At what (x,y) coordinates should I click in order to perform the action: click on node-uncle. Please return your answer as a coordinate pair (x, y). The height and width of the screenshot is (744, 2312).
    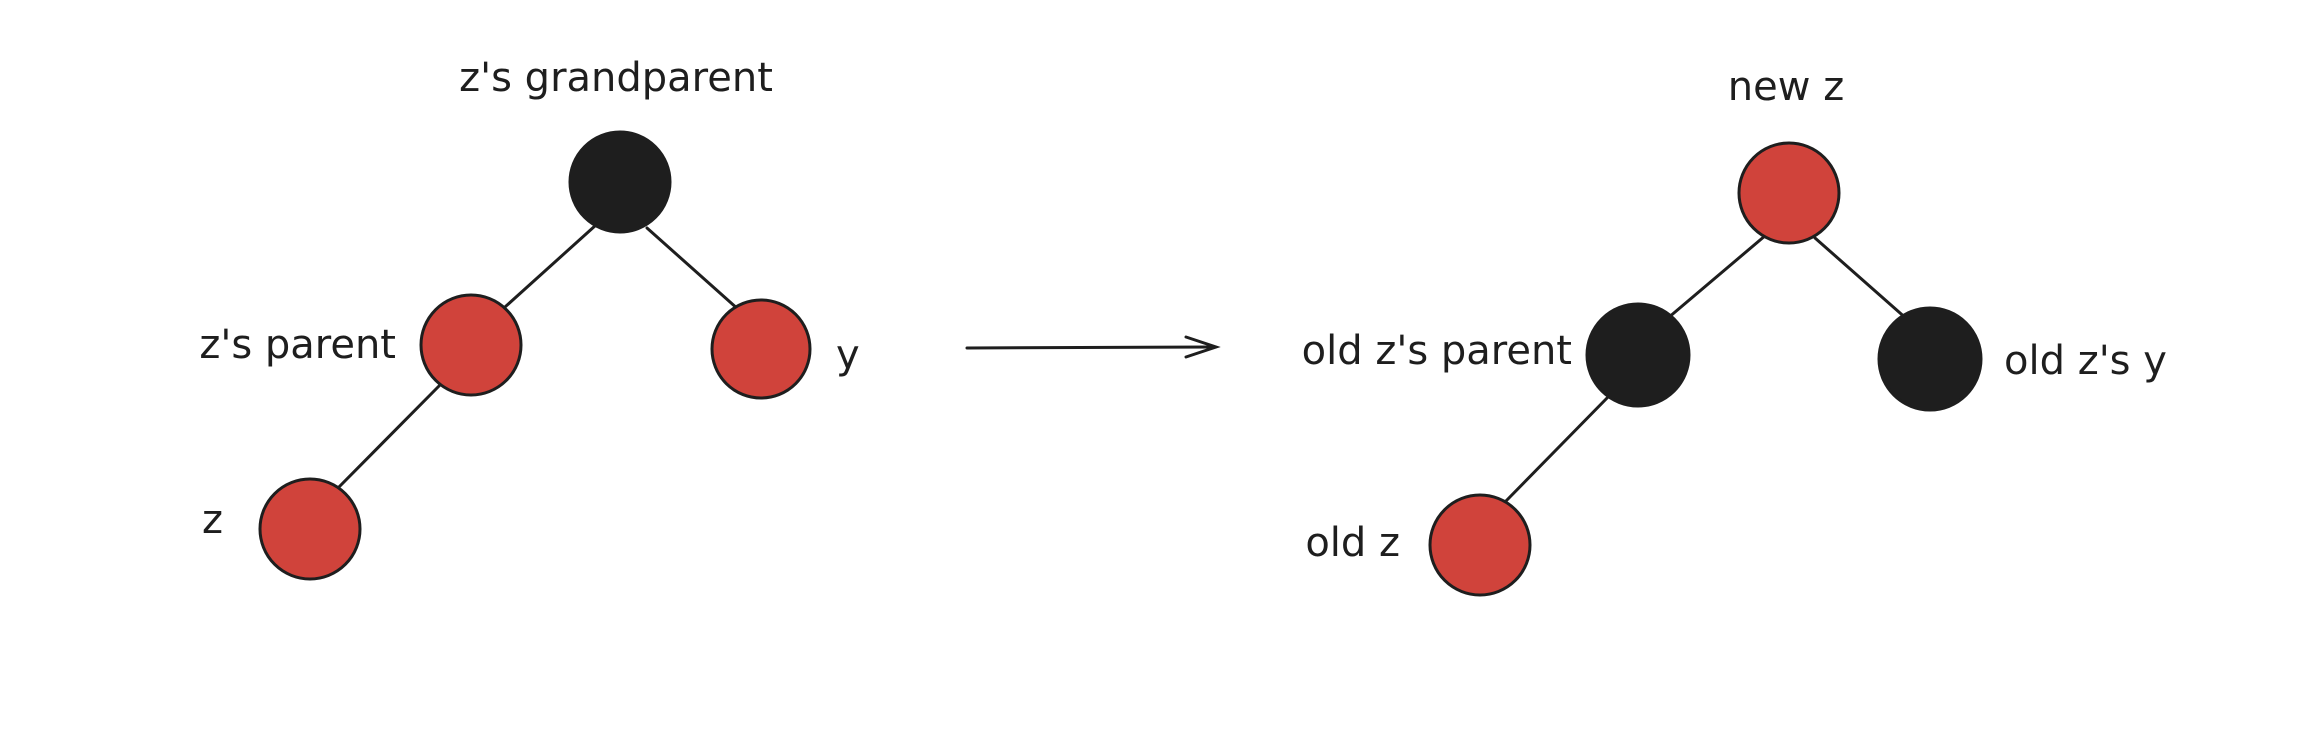
    Looking at the image, I should click on (761, 349).